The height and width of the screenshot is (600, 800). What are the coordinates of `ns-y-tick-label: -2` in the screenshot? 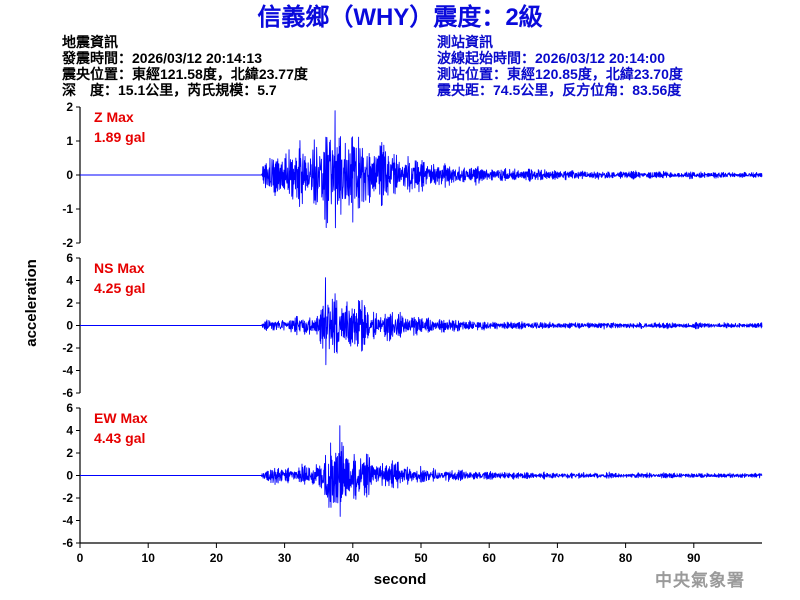 It's located at (67, 348).